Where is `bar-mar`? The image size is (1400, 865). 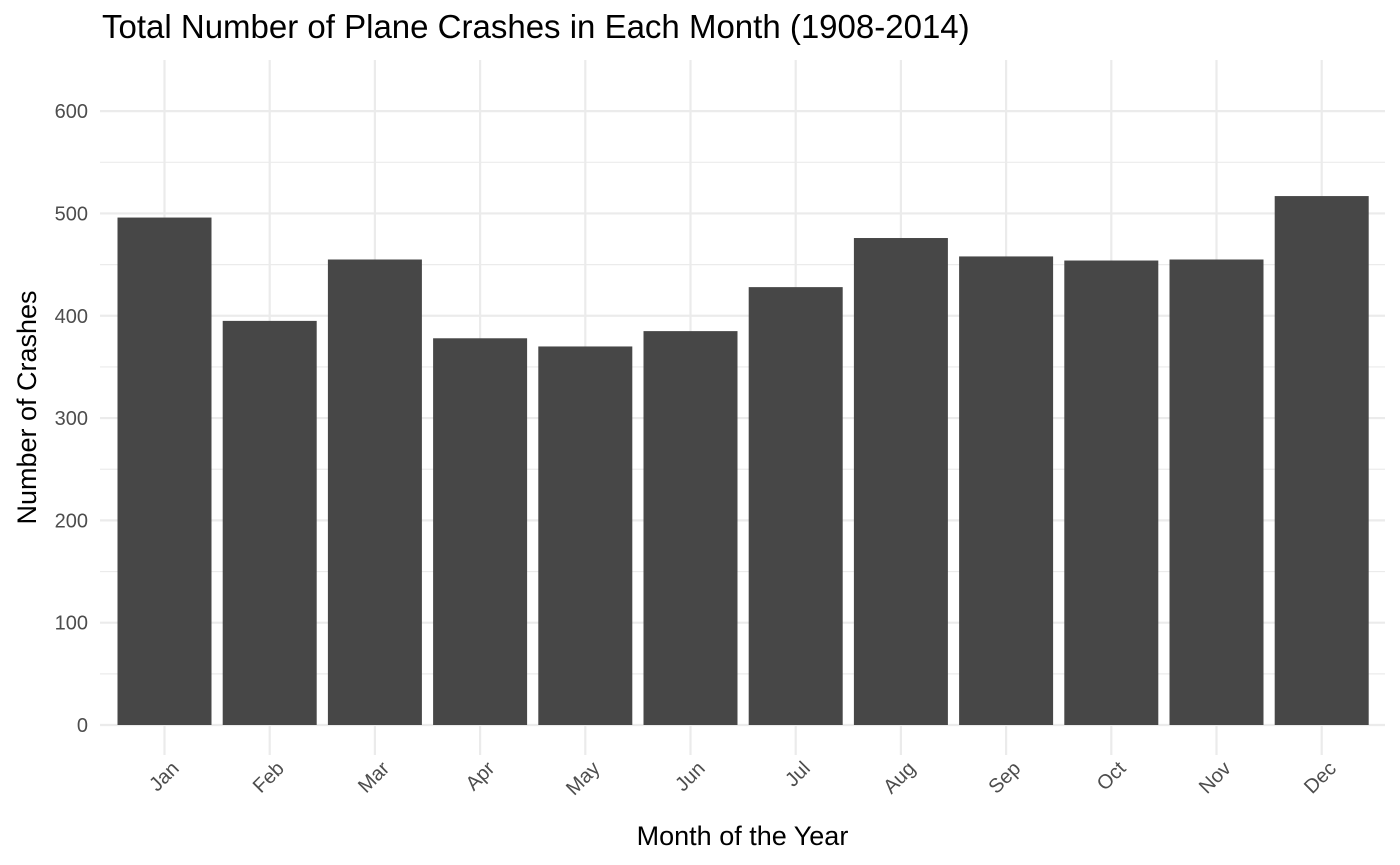
bar-mar is located at coordinates (374, 492).